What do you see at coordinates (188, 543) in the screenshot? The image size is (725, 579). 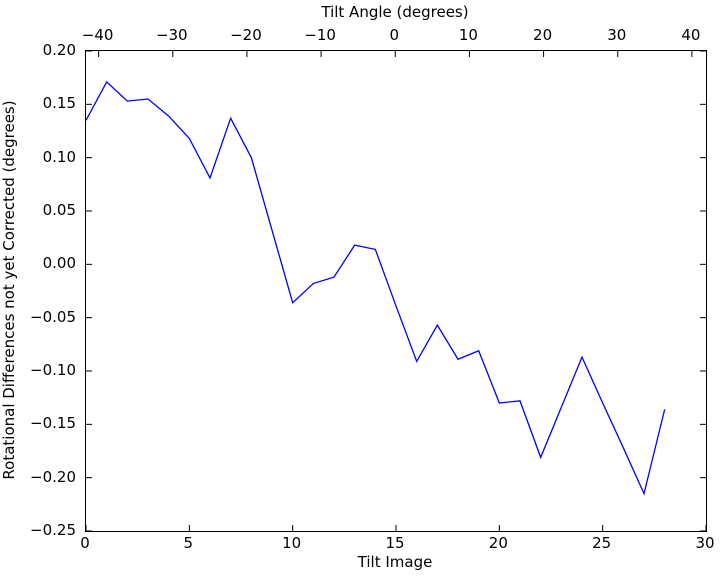 I see `tick-label: 5` at bounding box center [188, 543].